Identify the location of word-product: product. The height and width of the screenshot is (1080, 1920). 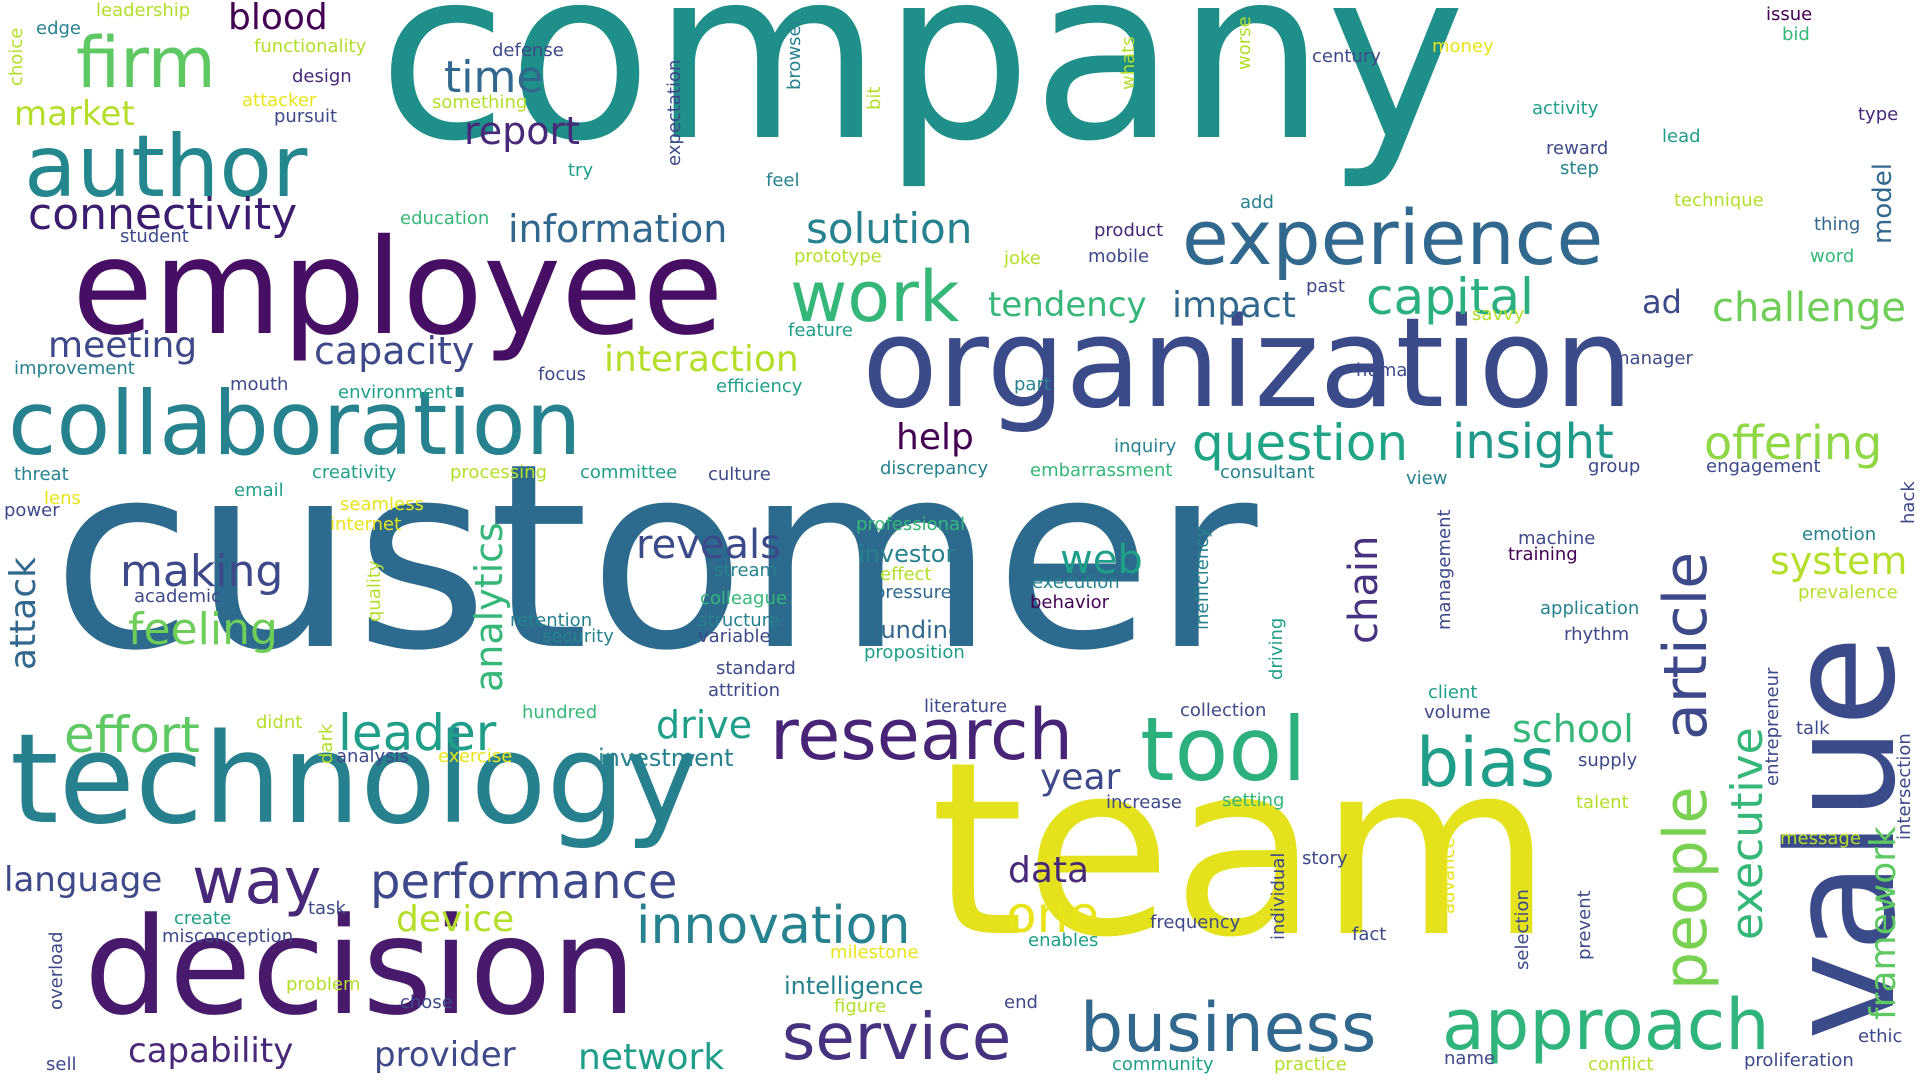
(1129, 230).